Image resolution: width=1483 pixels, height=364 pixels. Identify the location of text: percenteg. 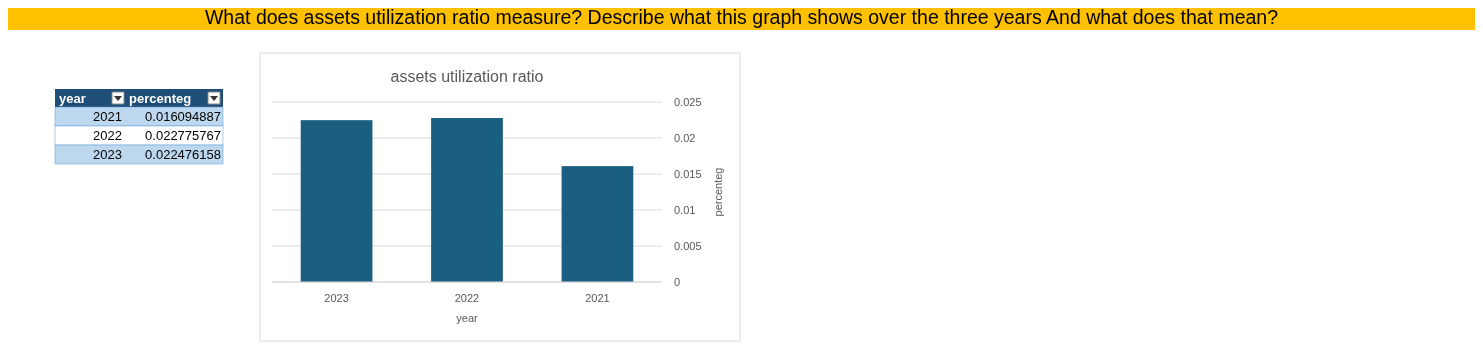
(160, 98).